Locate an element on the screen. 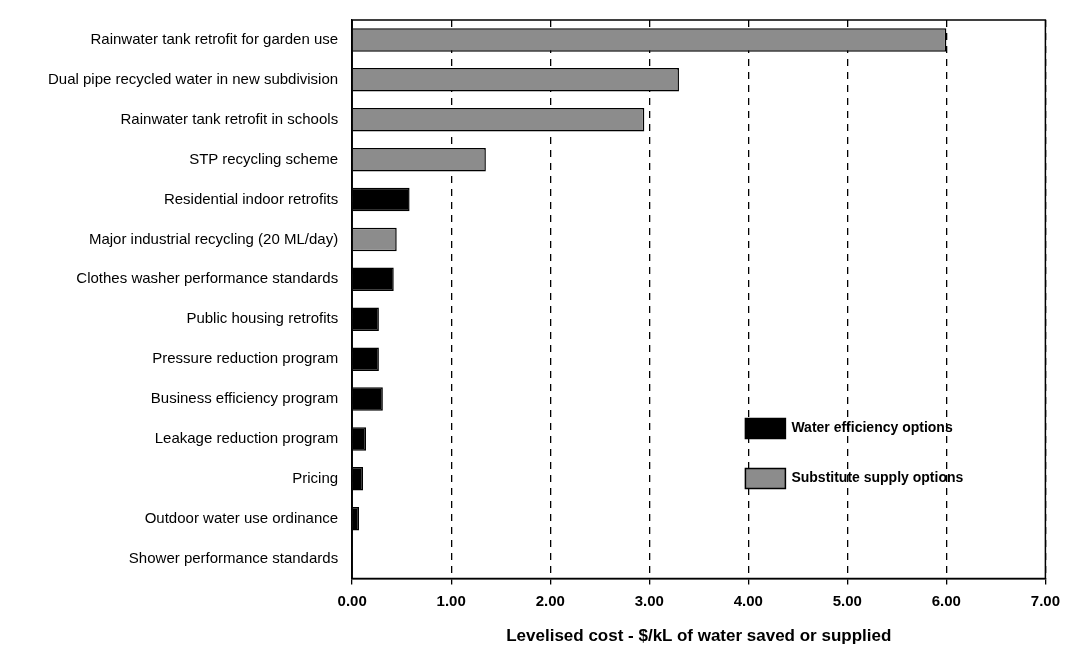 This screenshot has height=661, width=1068. y-tick-label: Major industrial recycling (20 ML/day) is located at coordinates (213, 238).